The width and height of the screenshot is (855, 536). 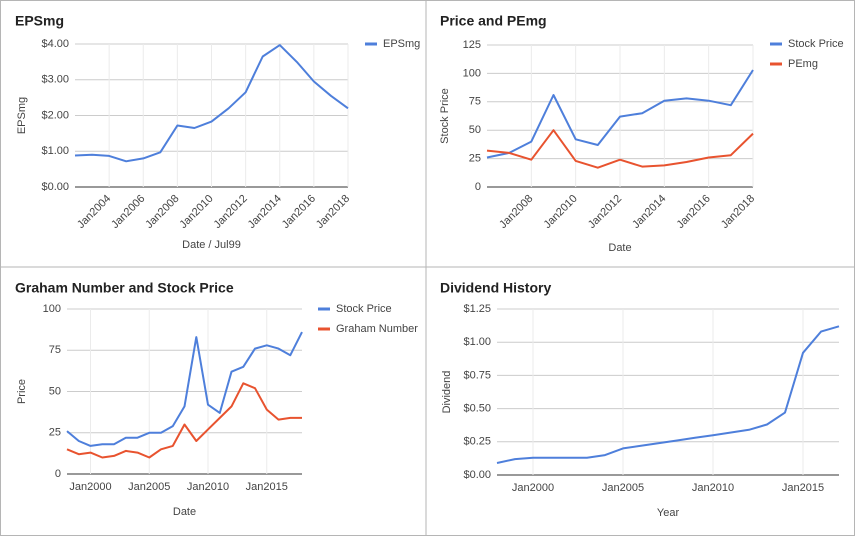 I want to click on y-axis-title: Stock Price, so click(x=445, y=116).